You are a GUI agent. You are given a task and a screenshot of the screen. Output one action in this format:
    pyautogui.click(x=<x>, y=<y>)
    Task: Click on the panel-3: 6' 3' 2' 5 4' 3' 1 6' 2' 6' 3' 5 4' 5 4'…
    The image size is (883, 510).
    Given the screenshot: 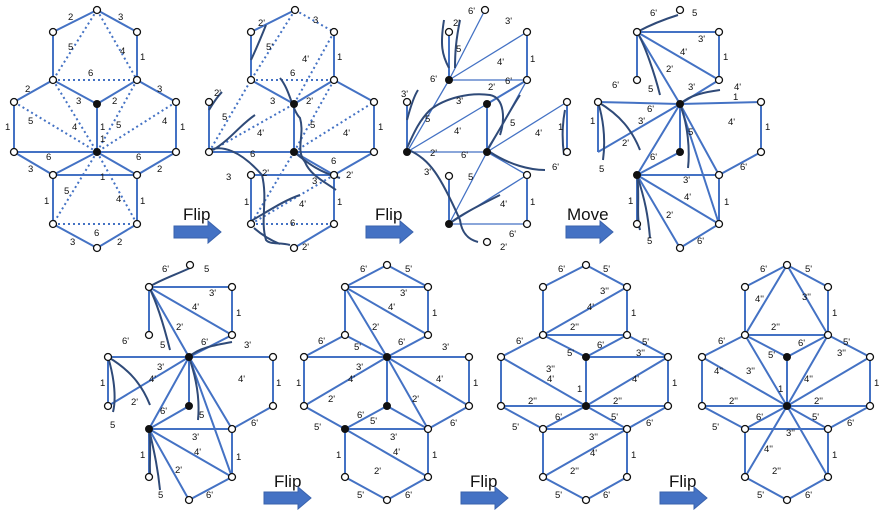 What is the action you would take?
    pyautogui.click(x=486, y=129)
    